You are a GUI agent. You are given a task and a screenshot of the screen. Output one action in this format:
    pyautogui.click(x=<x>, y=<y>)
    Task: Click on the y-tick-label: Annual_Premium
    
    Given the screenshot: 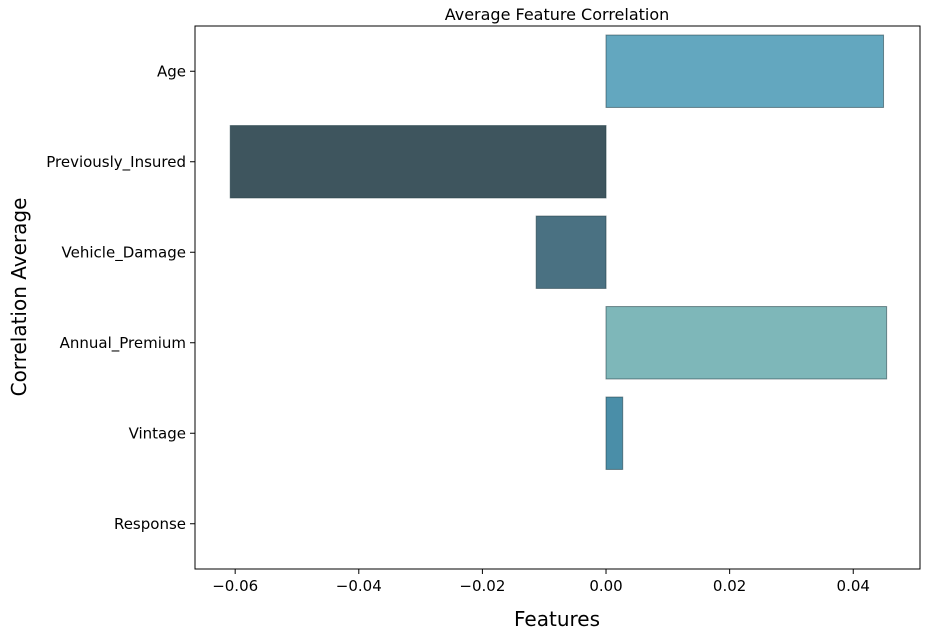 What is the action you would take?
    pyautogui.click(x=123, y=343)
    